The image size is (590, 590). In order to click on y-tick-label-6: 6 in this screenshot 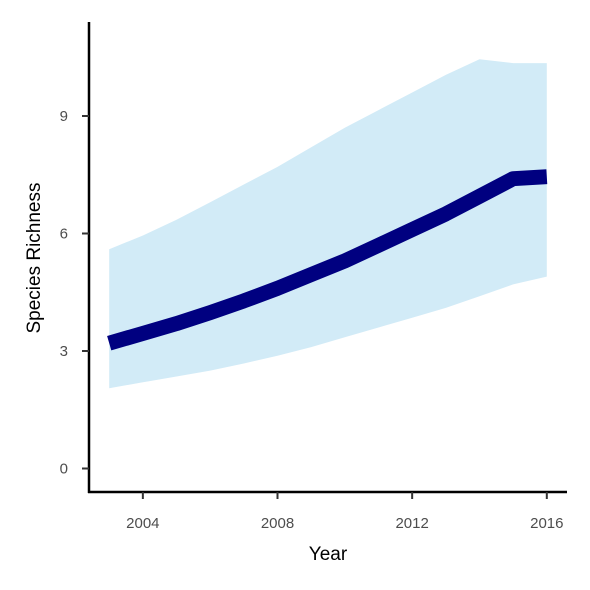, I will do `click(64, 234)`.